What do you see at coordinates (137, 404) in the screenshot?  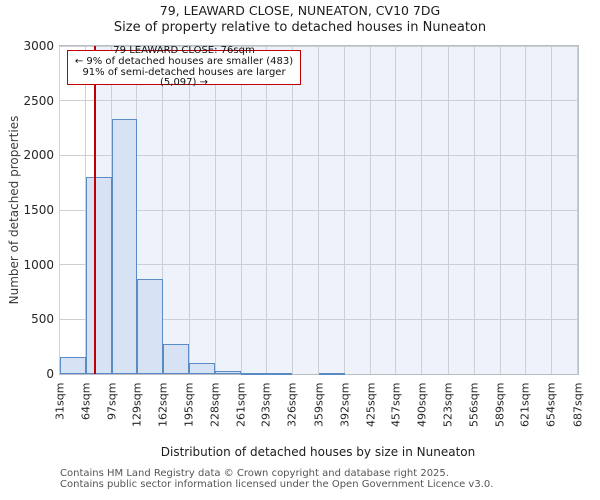 I see `x-tick-label: 129sqm` at bounding box center [137, 404].